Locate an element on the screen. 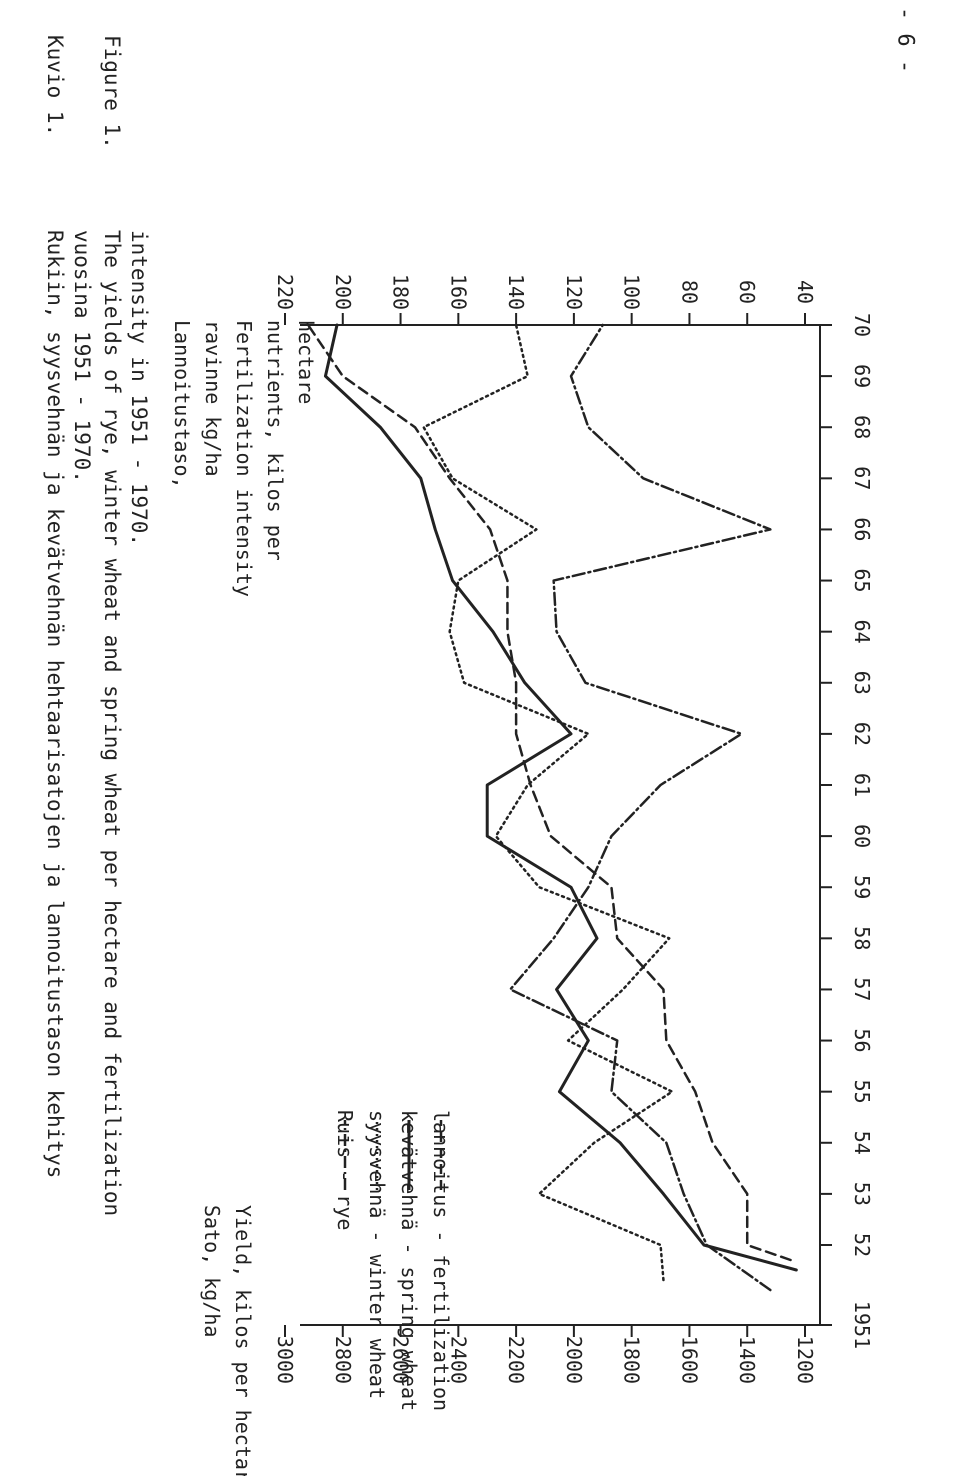 The width and height of the screenshot is (960, 1480). legend-label: syysvehnä - winter wheat is located at coordinates (377, 1254).